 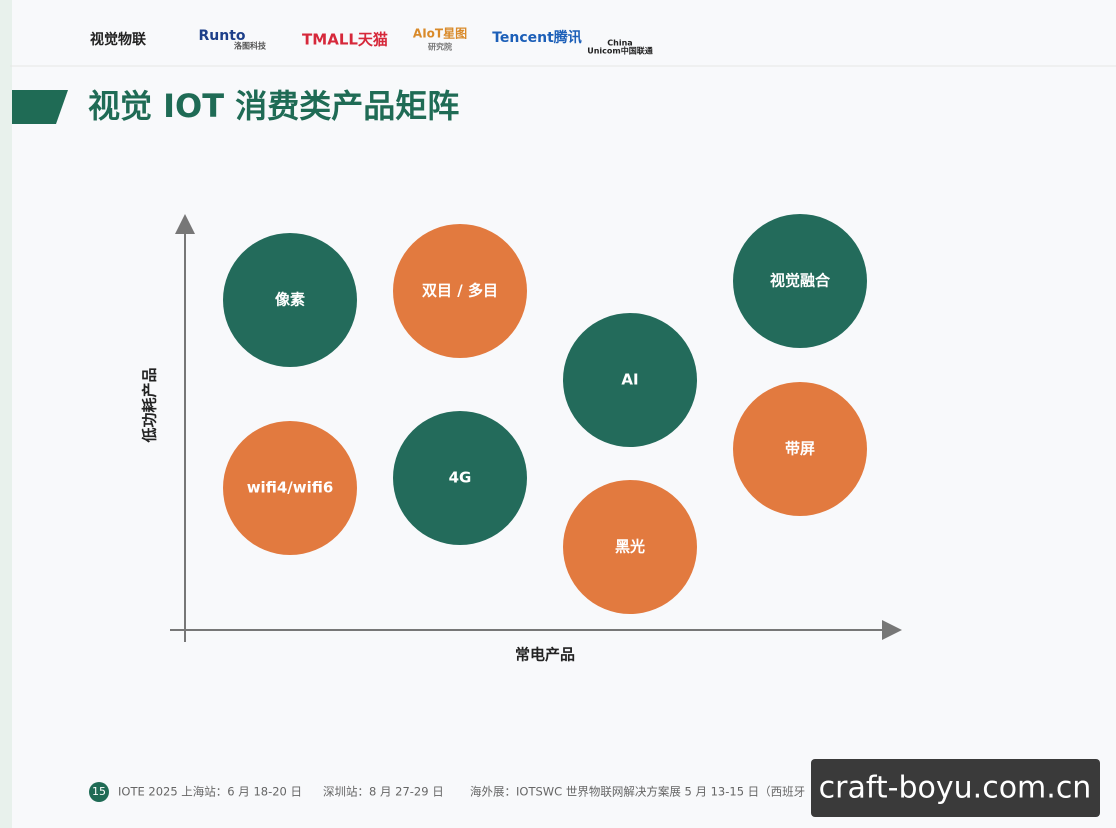 I want to click on node-label: AI, so click(x=629, y=380).